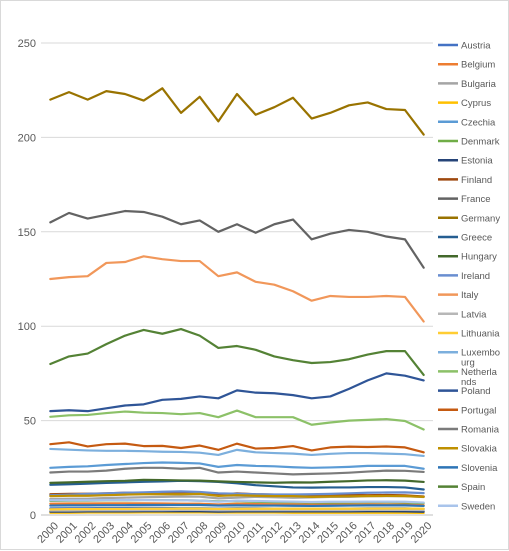 The height and width of the screenshot is (551, 509). What do you see at coordinates (468, 363) in the screenshot?
I see `legend-label: urg` at bounding box center [468, 363].